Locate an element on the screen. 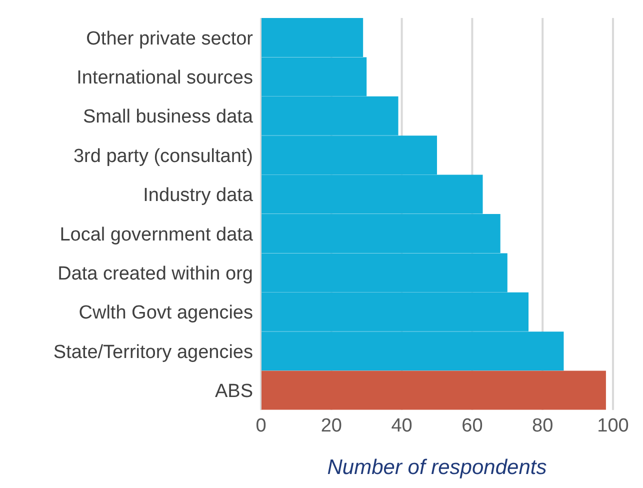 Image resolution: width=643 pixels, height=488 pixels. y-tick-label: ABS is located at coordinates (233, 391).